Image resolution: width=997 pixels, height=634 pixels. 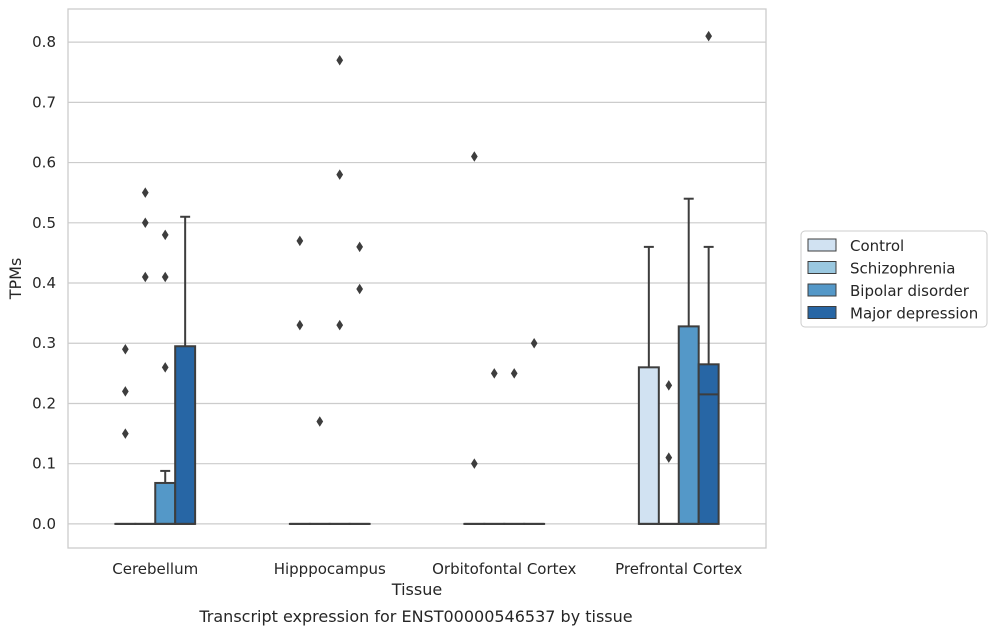 I want to click on legend-item: Bipolar disorder, so click(x=888, y=291).